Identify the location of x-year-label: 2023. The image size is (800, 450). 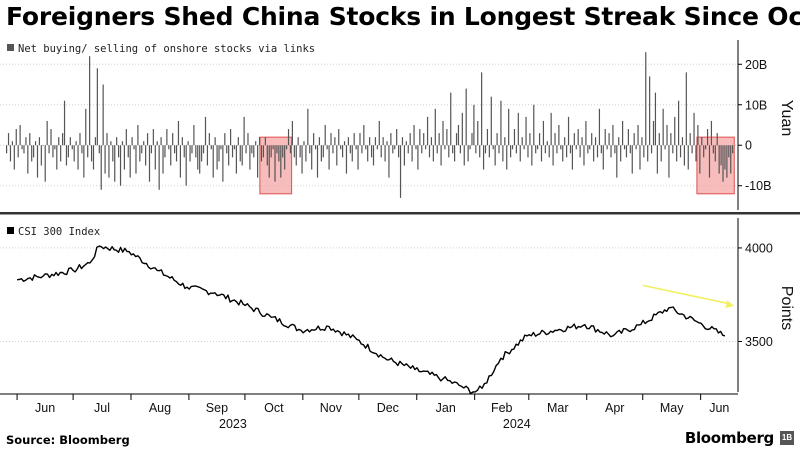
(233, 424).